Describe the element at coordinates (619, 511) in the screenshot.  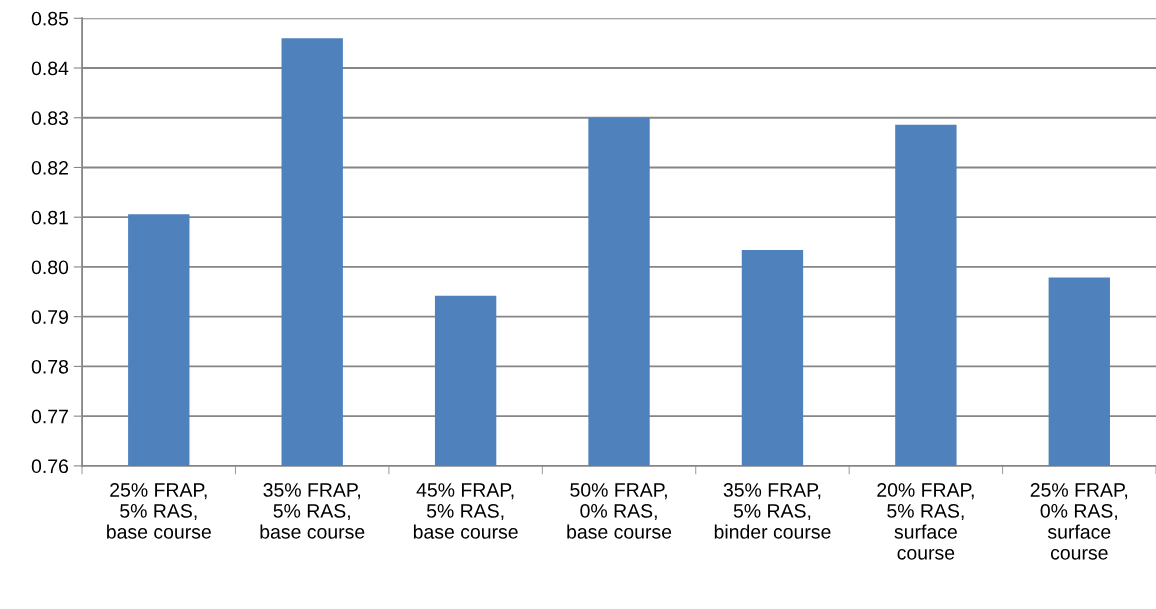
I see `x-tick-label: 50% FRAP, 0% RAS, base course` at that location.